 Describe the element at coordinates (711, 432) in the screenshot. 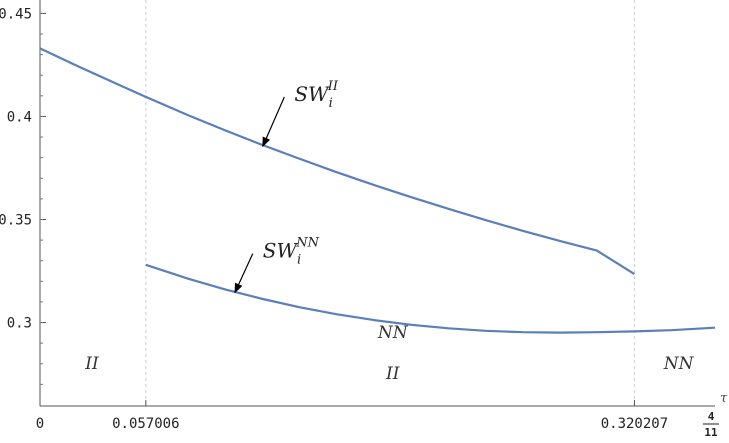

I see `x-end-denominator: 11` at that location.